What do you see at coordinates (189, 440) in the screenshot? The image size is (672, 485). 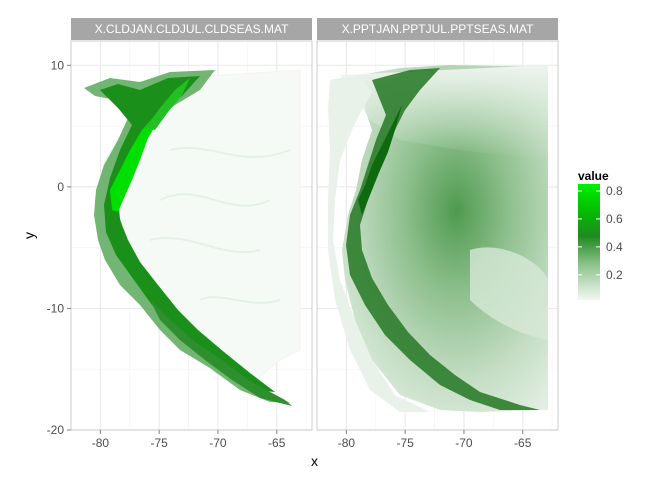 I see `x-axis-panel-1: -80 -75 -70 -65` at bounding box center [189, 440].